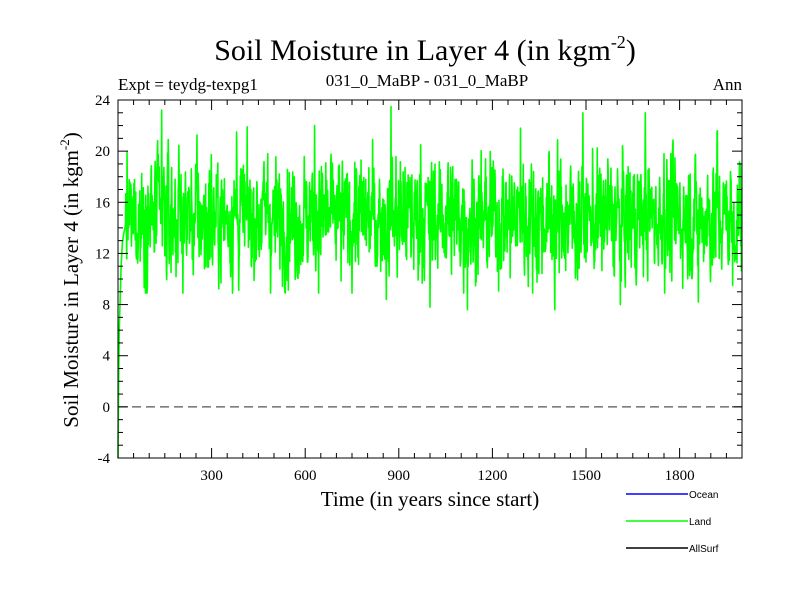 This screenshot has height=600, width=800. Describe the element at coordinates (586, 476) in the screenshot. I see `x-tick-label: 1500` at that location.